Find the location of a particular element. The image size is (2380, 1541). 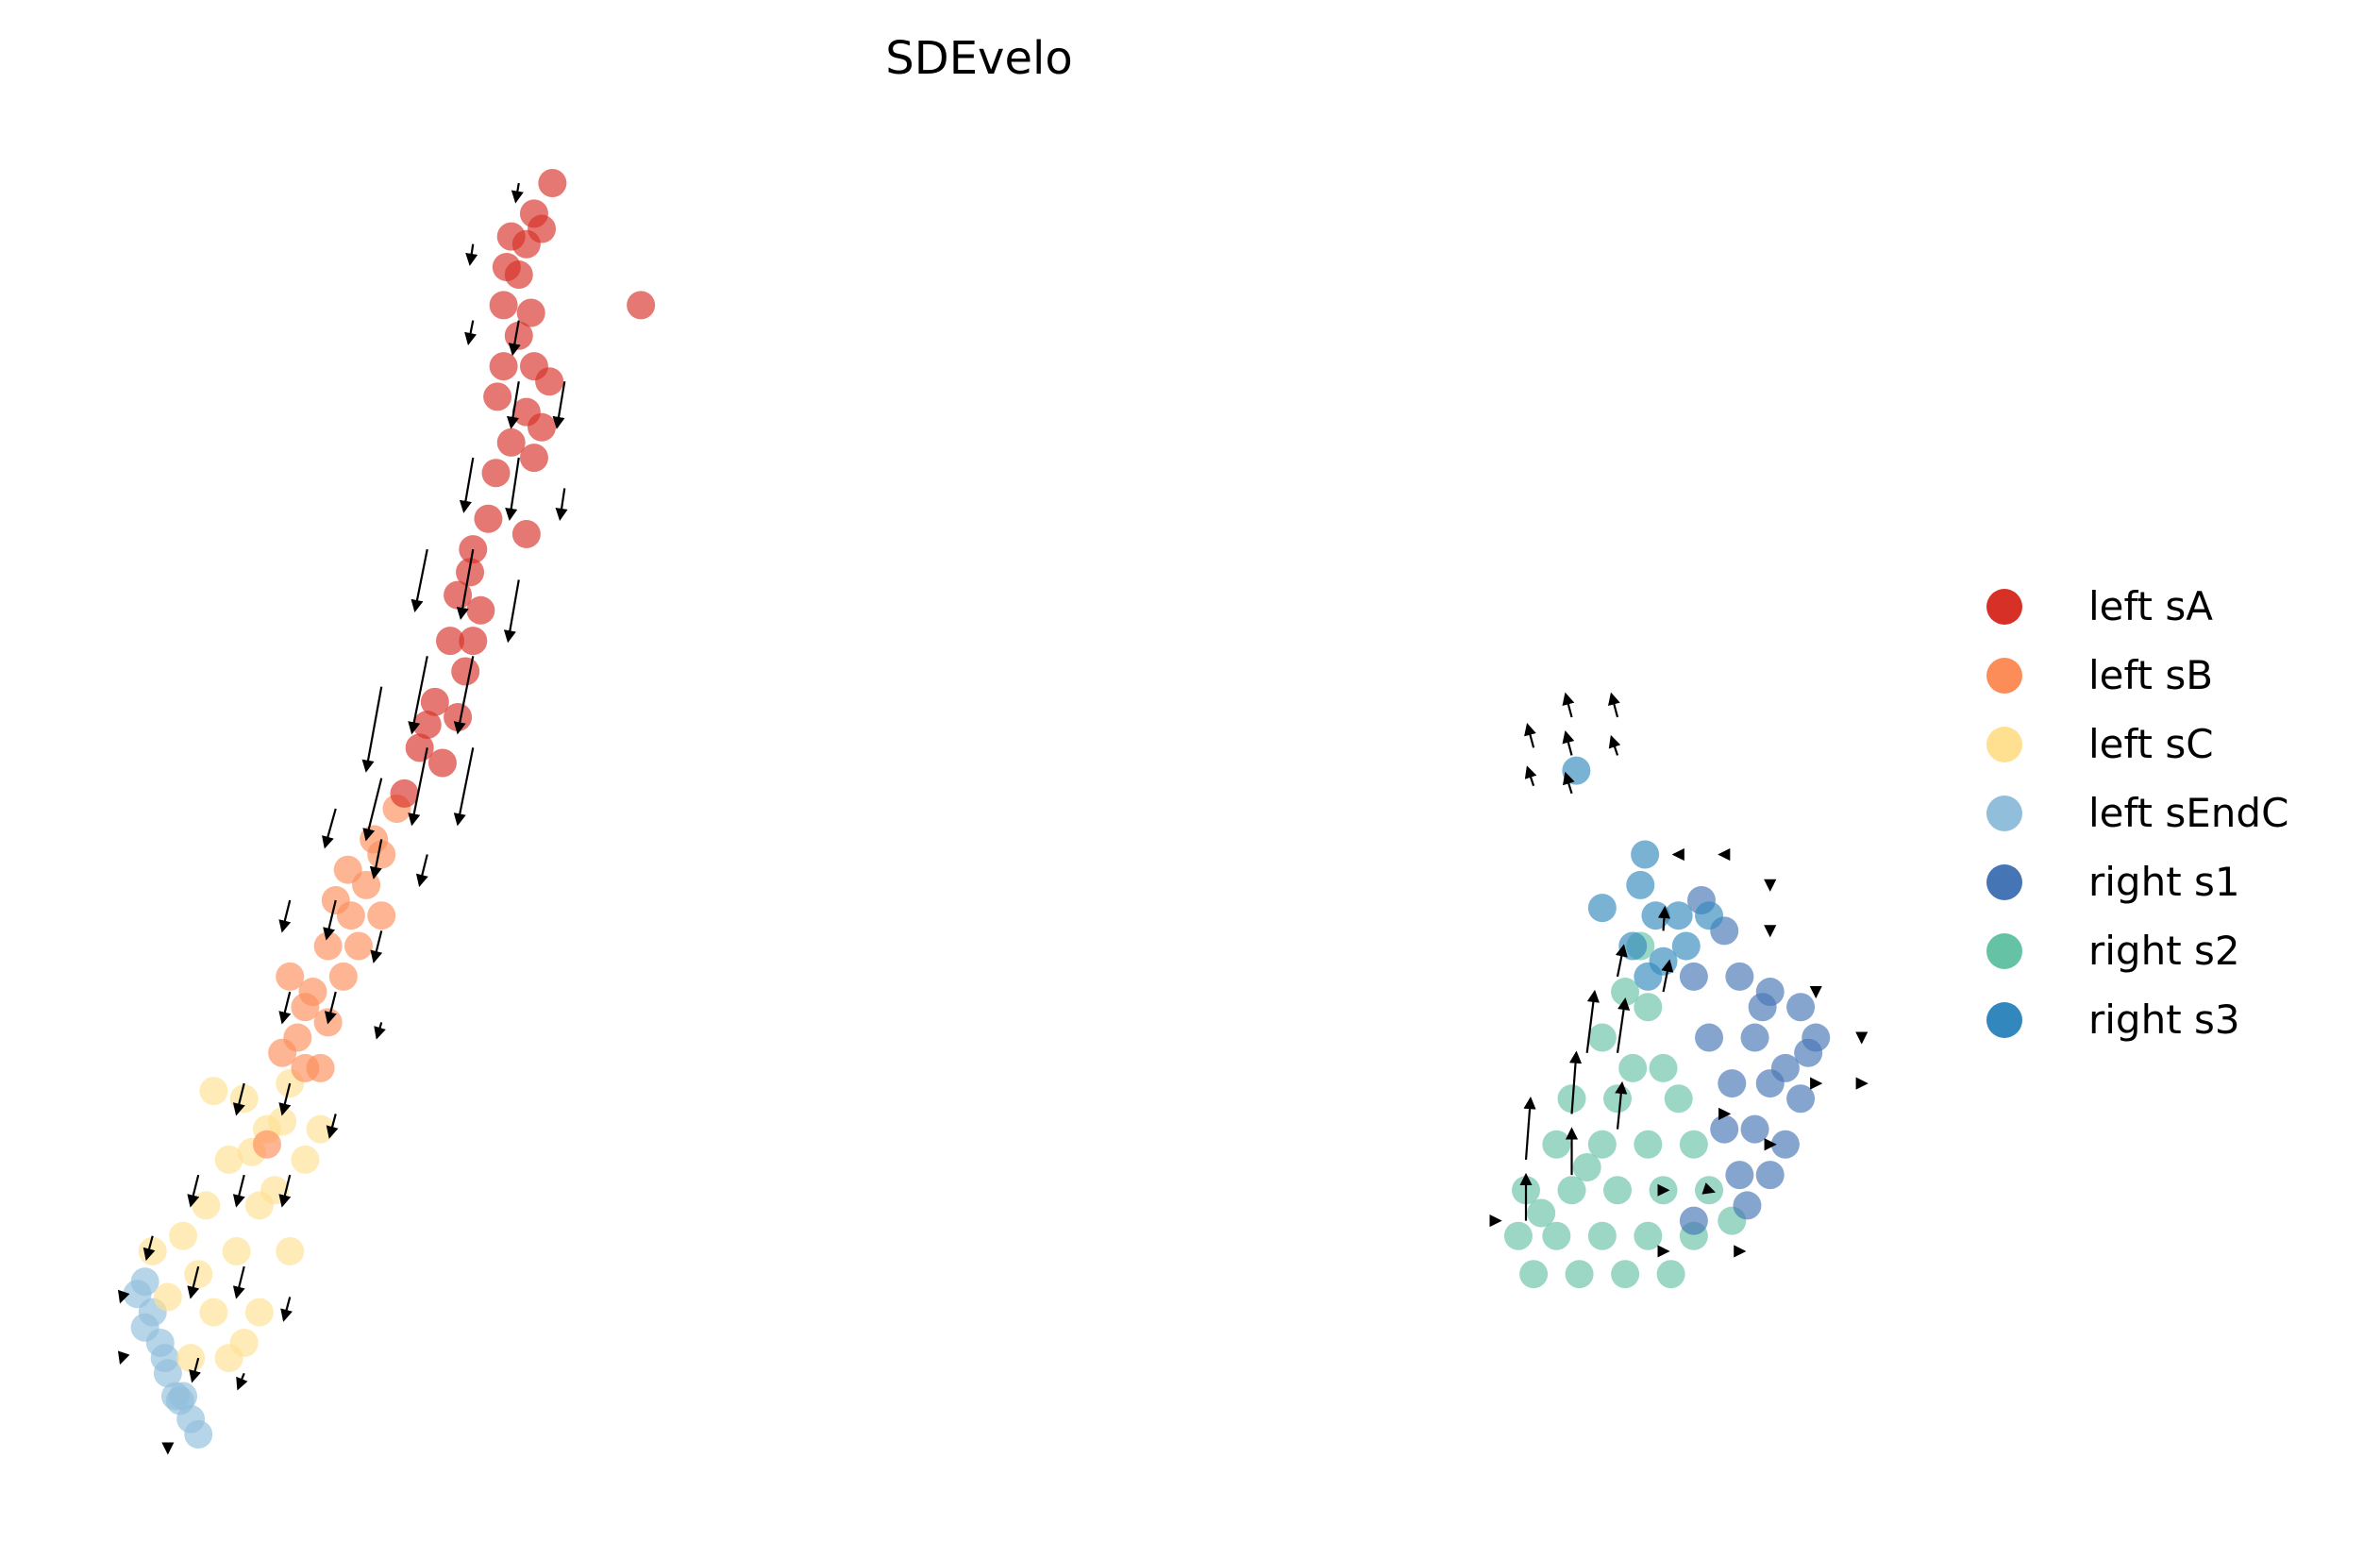

legend-label: right s2 is located at coordinates (2164, 951).